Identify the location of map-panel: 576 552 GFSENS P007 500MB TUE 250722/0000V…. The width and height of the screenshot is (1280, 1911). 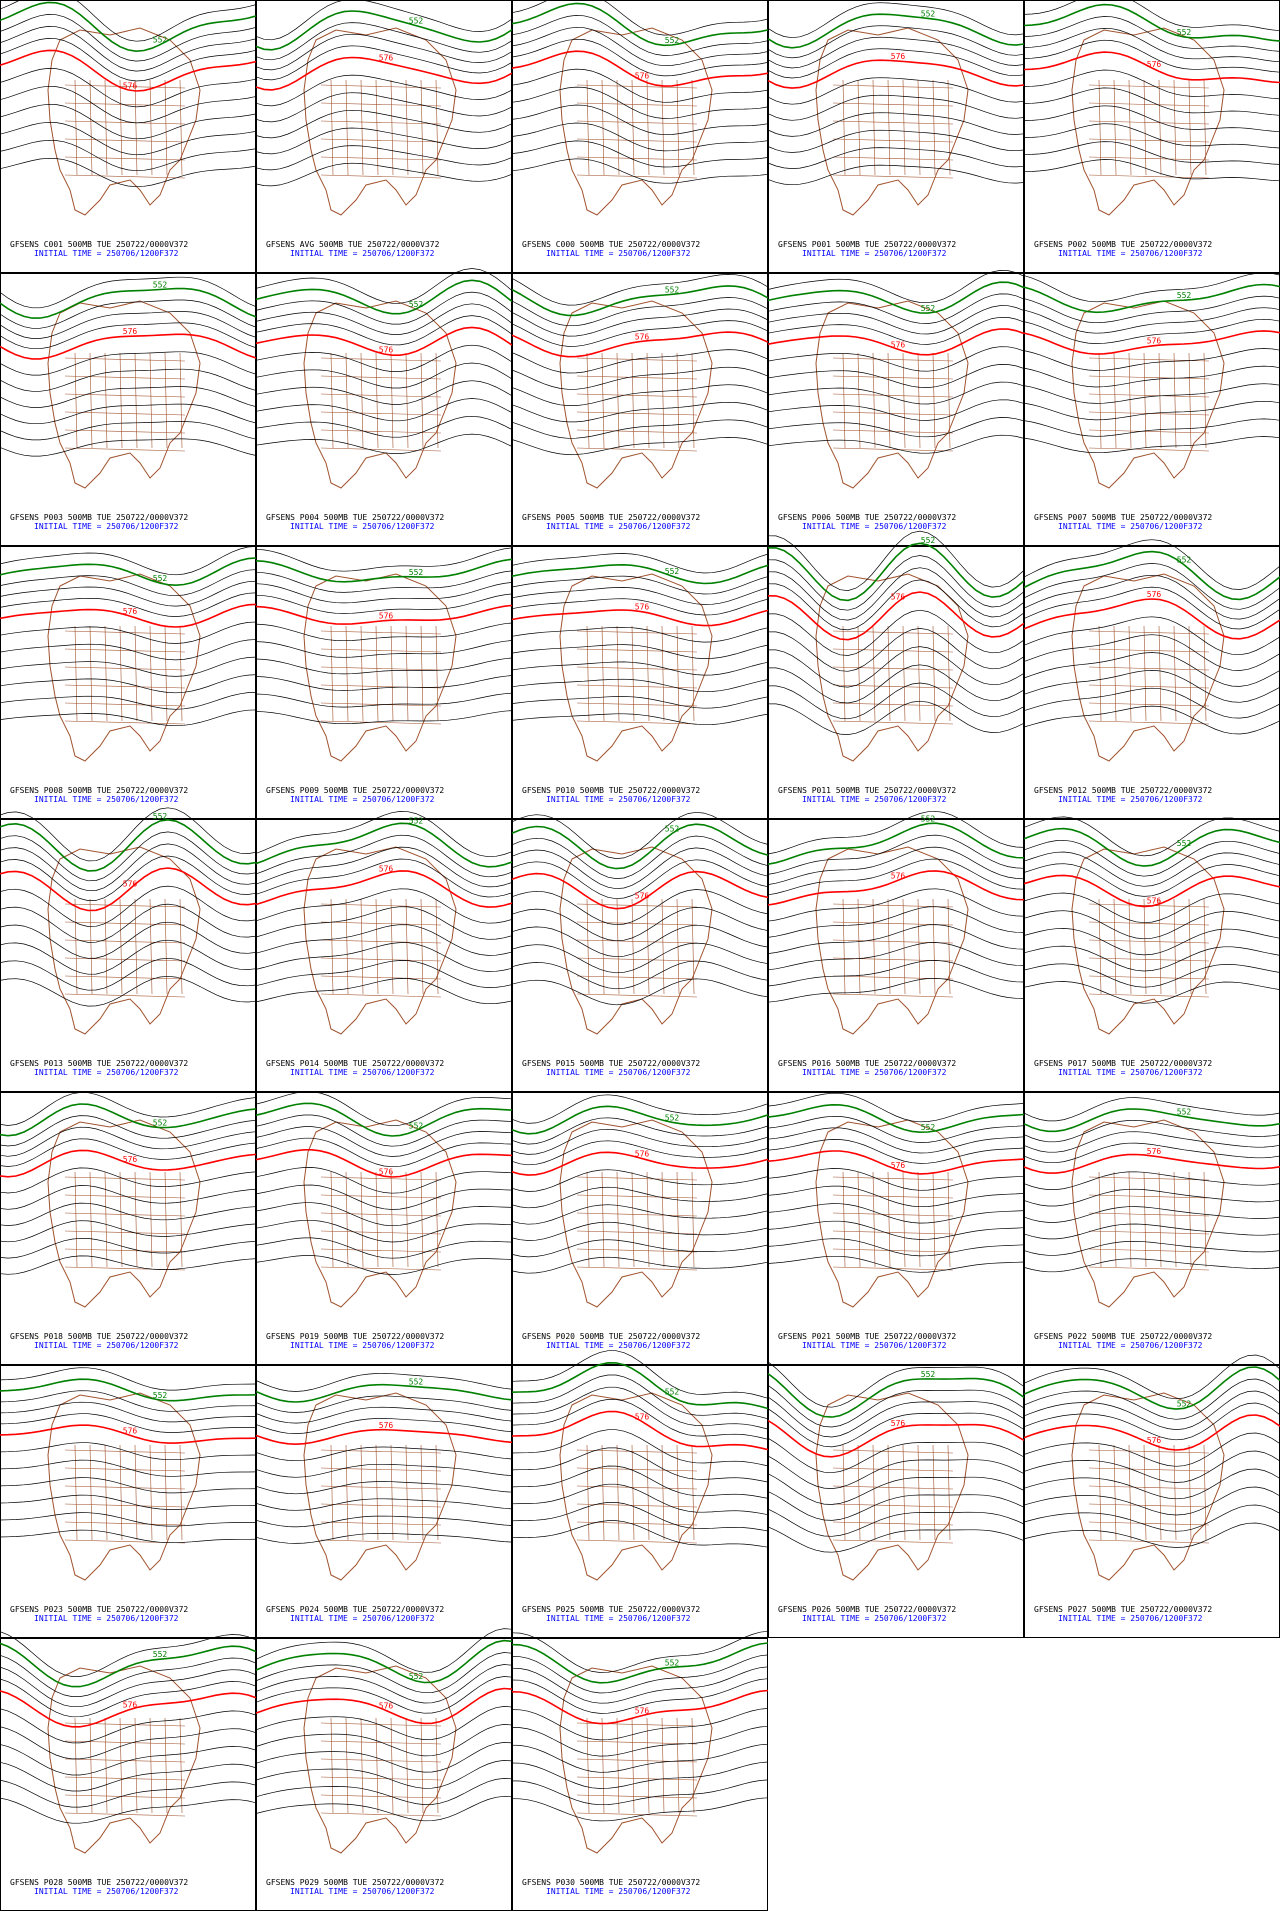
(1151, 409).